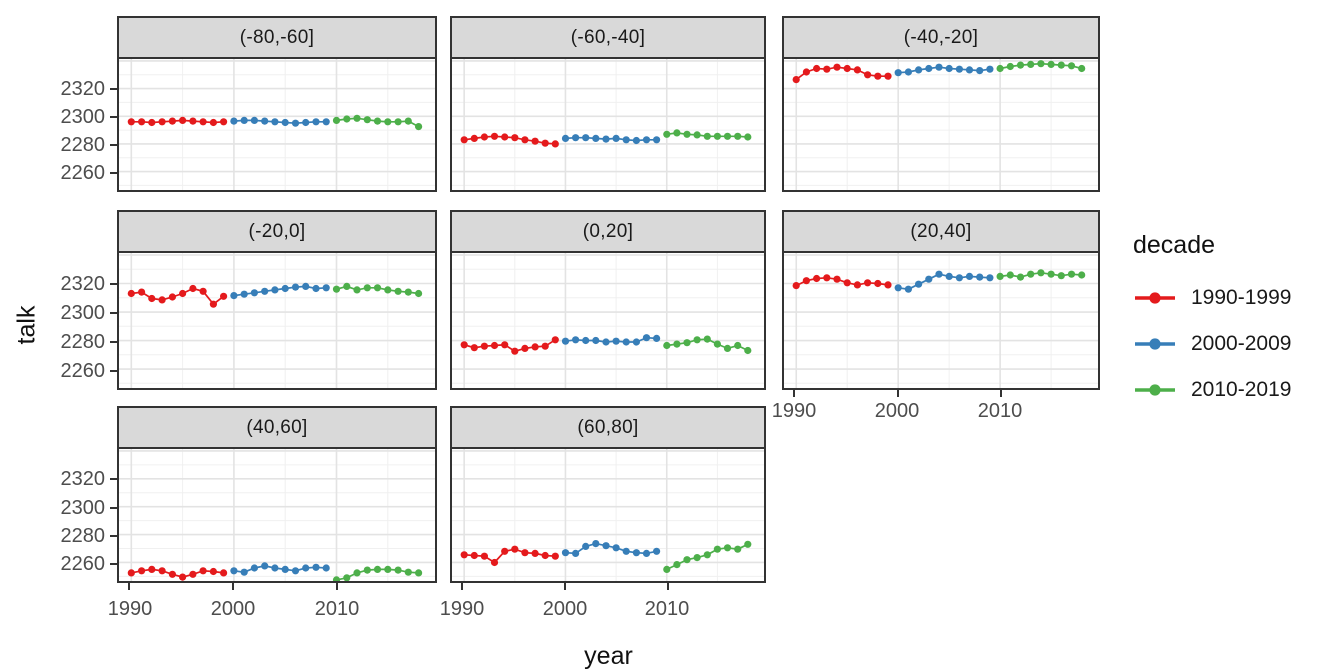  Describe the element at coordinates (608, 427) in the screenshot. I see `facet-strip-label: (60,80]` at that location.